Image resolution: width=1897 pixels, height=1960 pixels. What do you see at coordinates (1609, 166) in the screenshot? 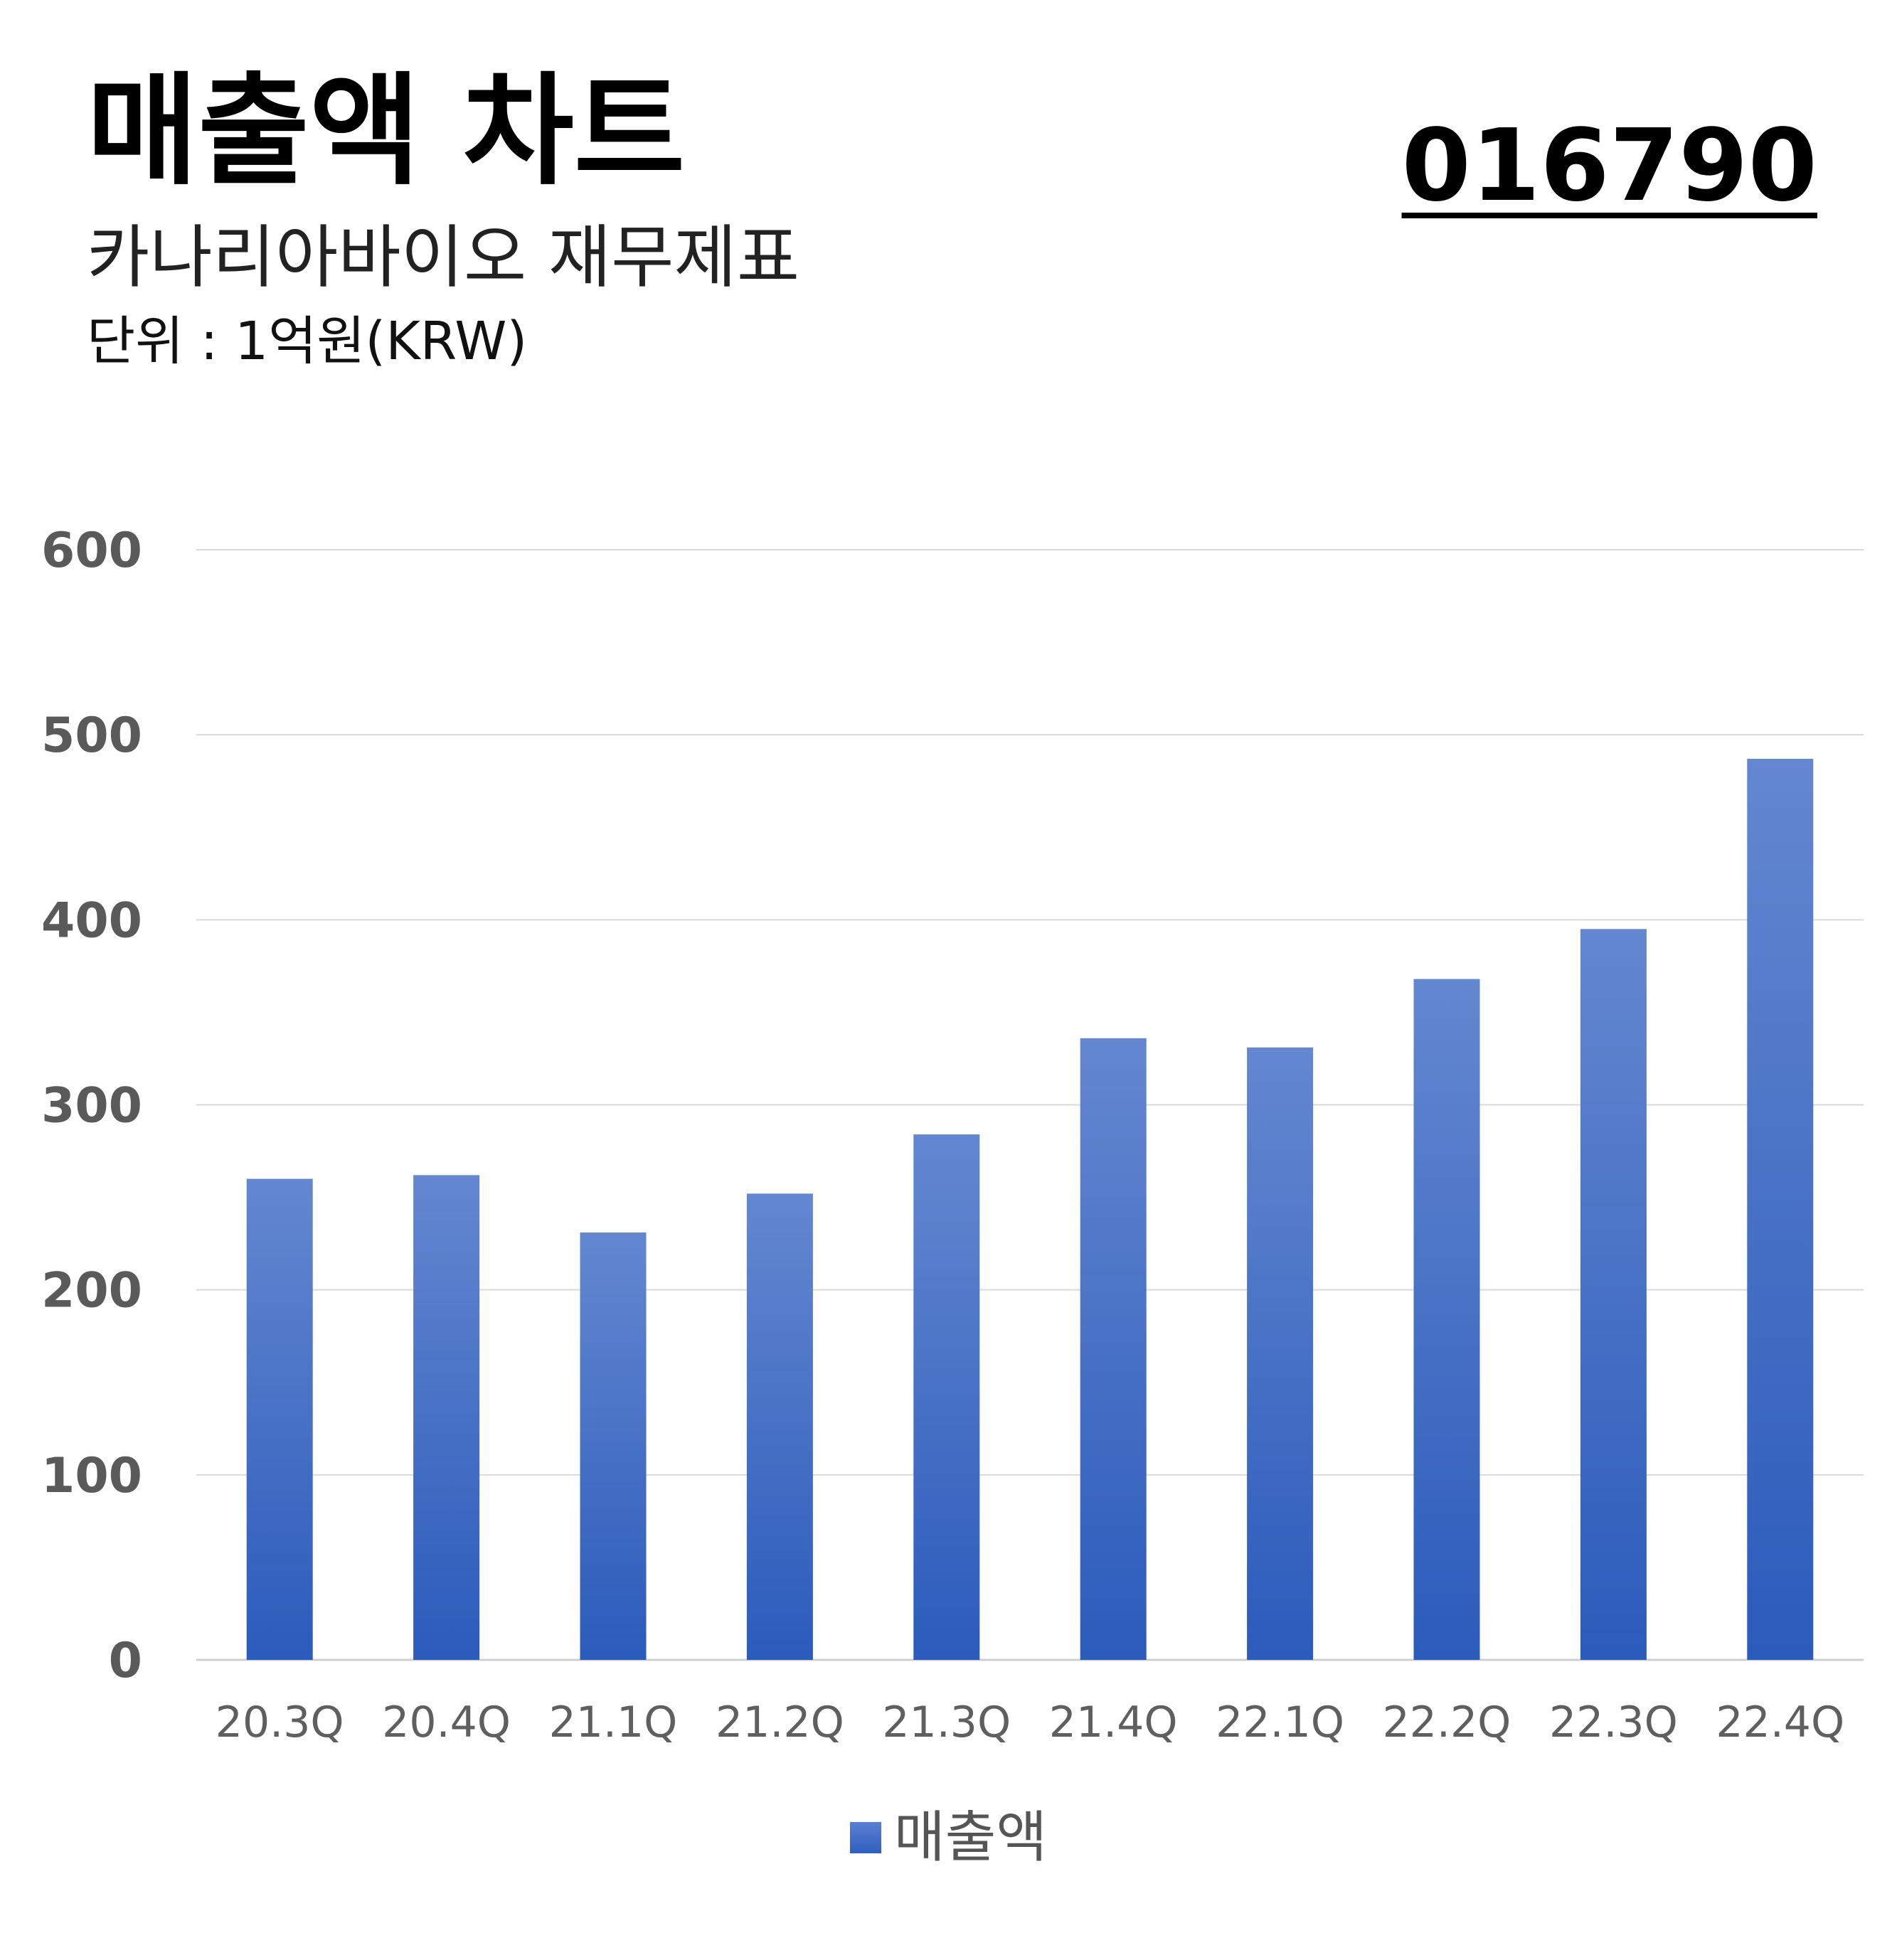
I see `stock-code: 016790` at bounding box center [1609, 166].